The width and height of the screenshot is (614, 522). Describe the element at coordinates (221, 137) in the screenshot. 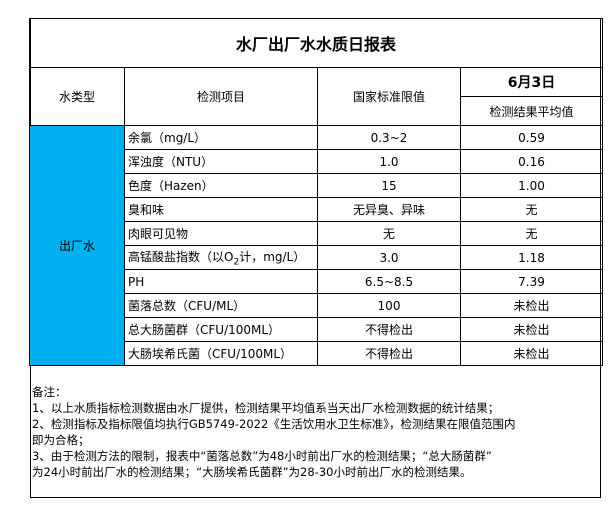

I see `item-cell: 余氯（mg/L）` at that location.